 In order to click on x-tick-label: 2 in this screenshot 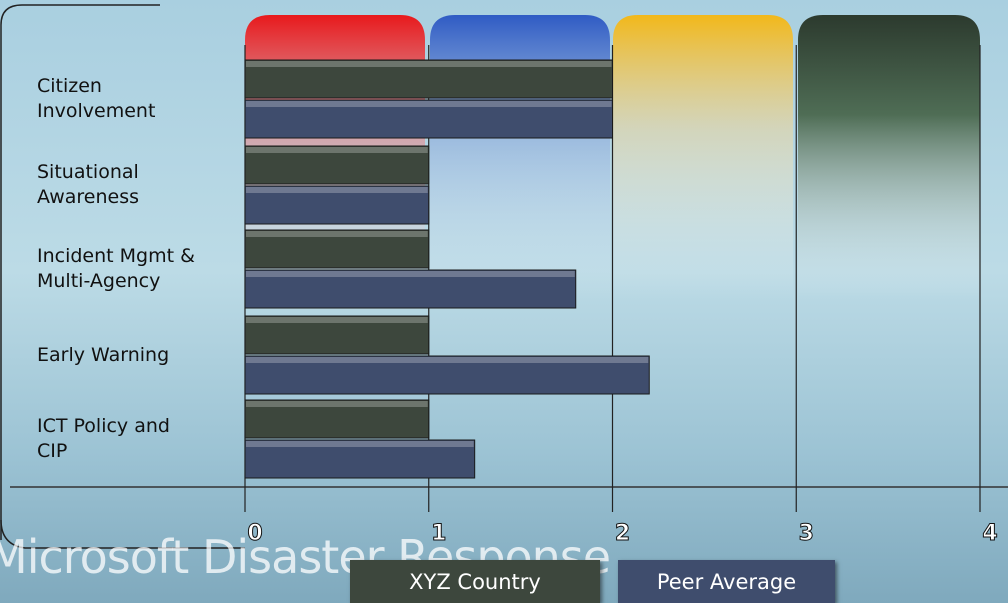, I will do `click(622, 533)`.